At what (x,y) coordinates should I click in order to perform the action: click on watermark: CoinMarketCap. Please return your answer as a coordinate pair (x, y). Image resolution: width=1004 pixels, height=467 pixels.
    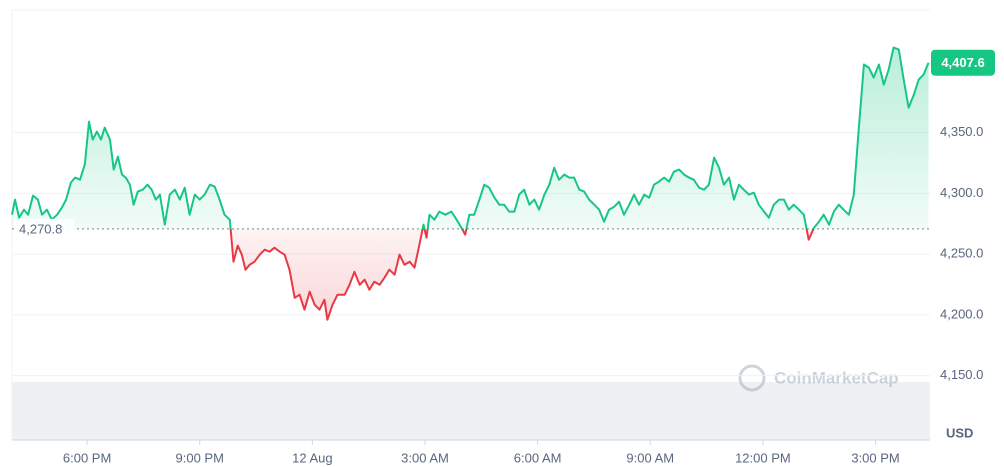
    Looking at the image, I should click on (818, 378).